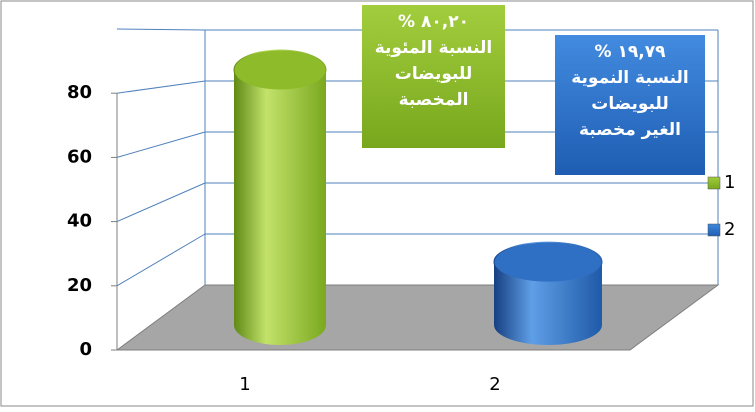 This screenshot has width=755, height=412. I want to click on value-label: ١٩,٧٩ %, so click(630, 52).